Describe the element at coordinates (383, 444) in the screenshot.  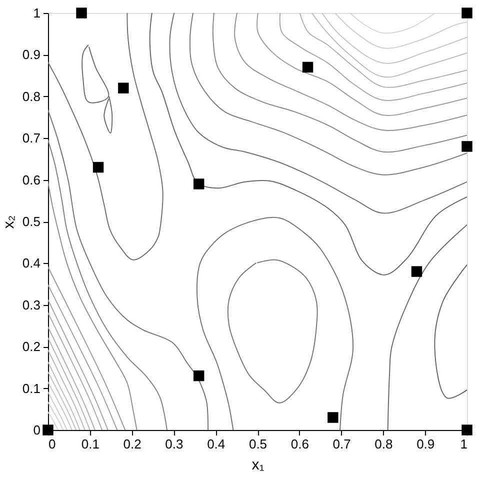
I see `x-tick-label: 0.8` at that location.